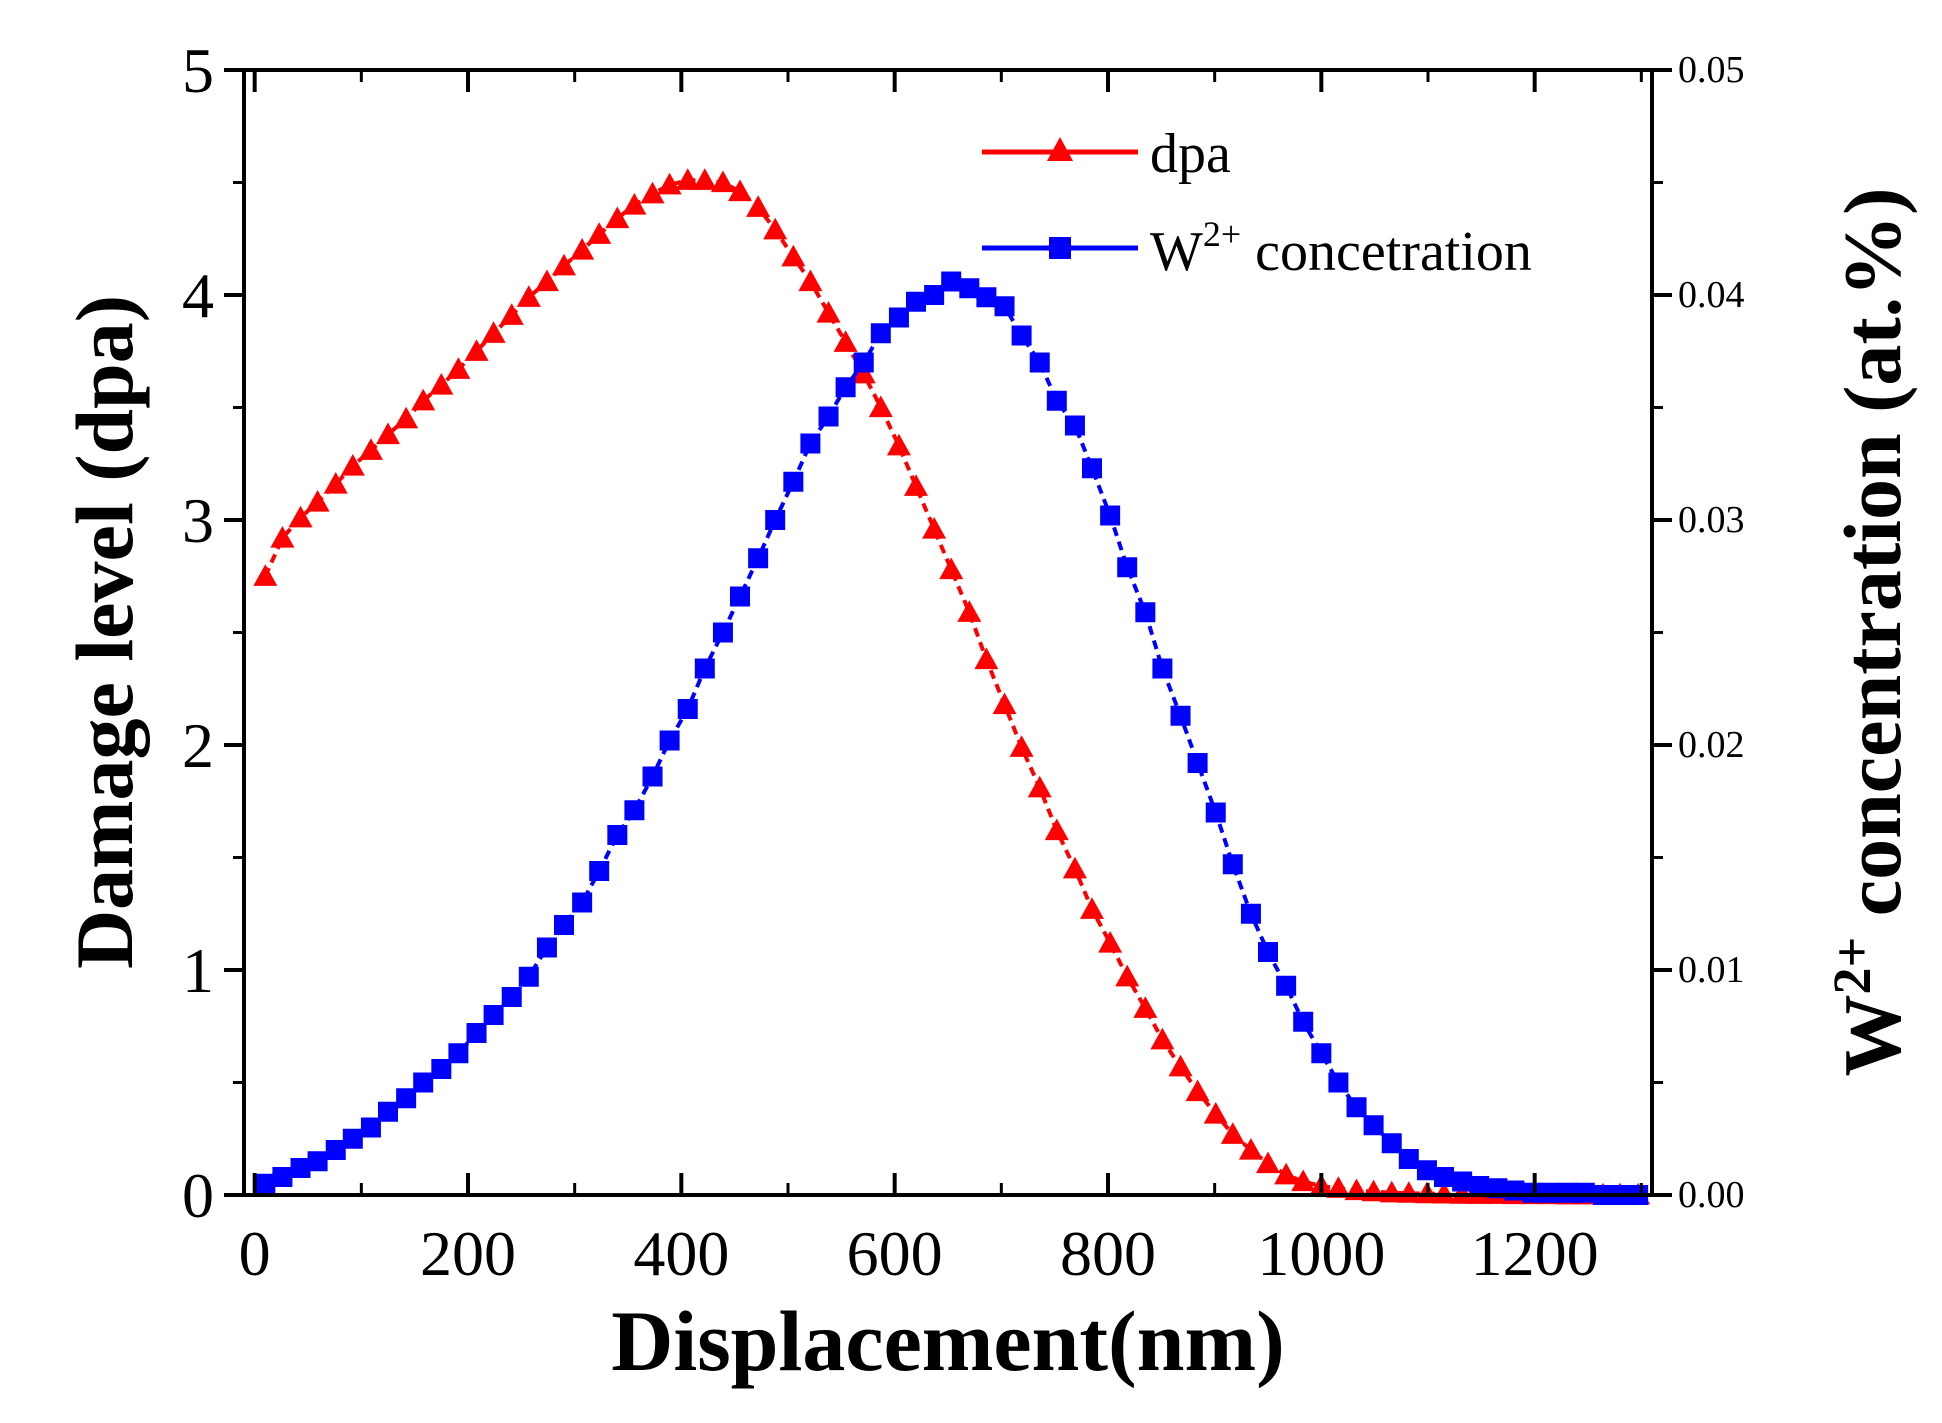 The image size is (1942, 1423). Describe the element at coordinates (1176, 252) in the screenshot. I see `legend-w2-label-main: W` at that location.